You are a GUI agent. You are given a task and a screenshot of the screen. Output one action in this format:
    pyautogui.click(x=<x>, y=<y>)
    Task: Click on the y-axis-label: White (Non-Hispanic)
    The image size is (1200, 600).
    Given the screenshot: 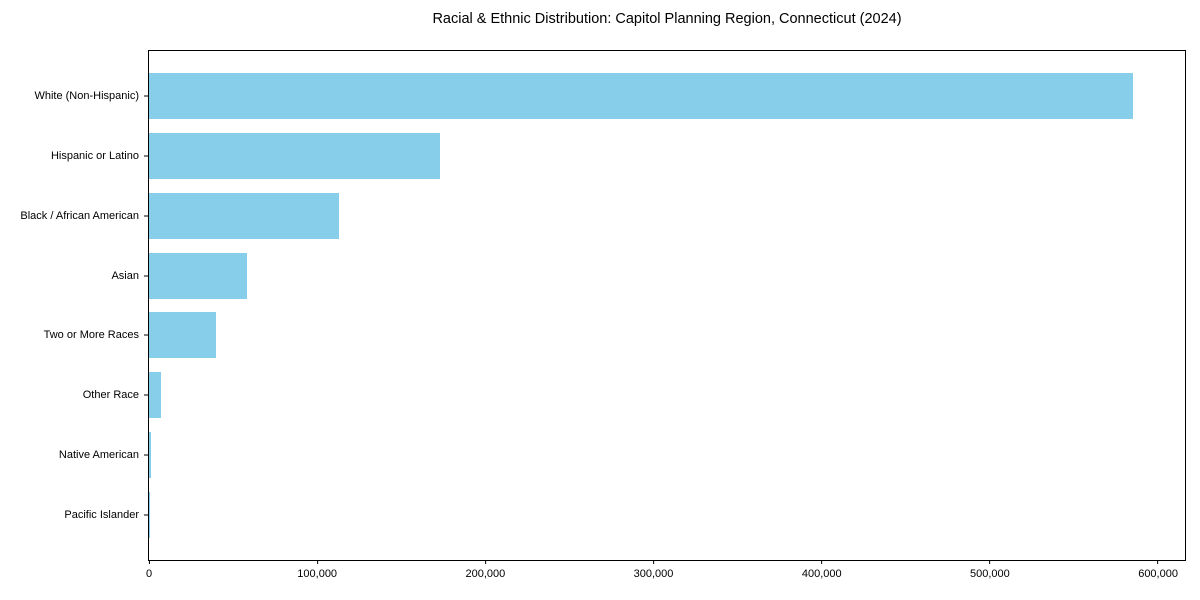 What is the action you would take?
    pyautogui.click(x=86, y=95)
    